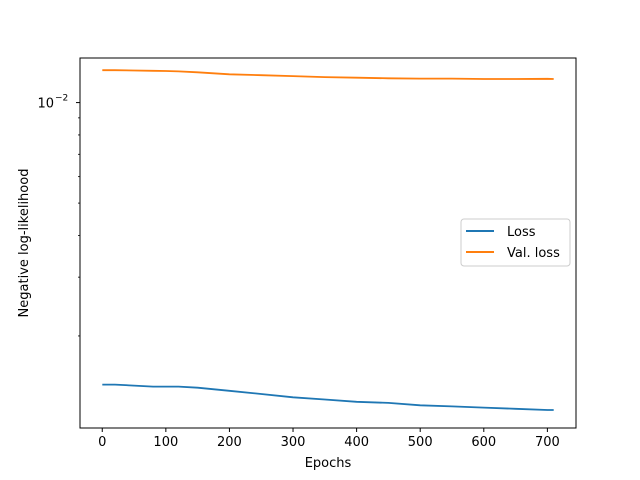 The image size is (640, 480). What do you see at coordinates (420, 442) in the screenshot?
I see `x-tick-label: 500` at bounding box center [420, 442].